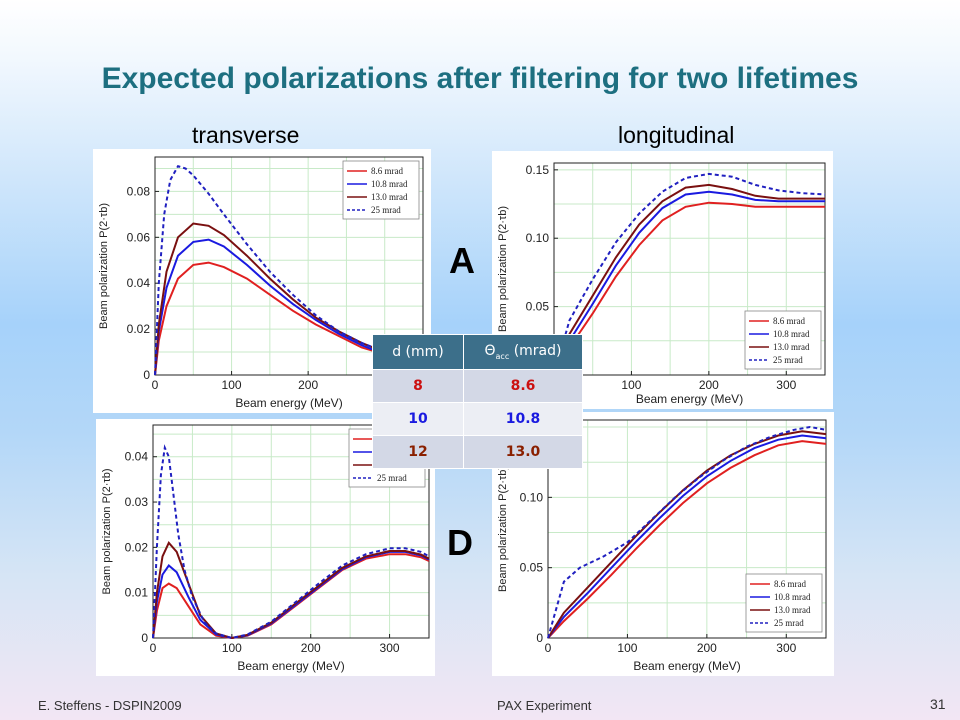 The width and height of the screenshot is (960, 720). What do you see at coordinates (418, 452) in the screenshot?
I see `table-cell-d: 12` at bounding box center [418, 452].